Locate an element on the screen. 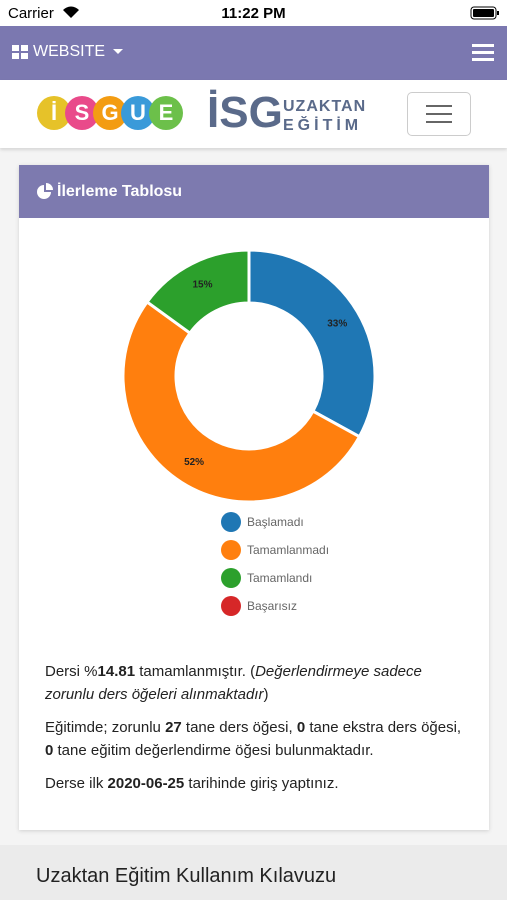 This screenshot has height=900, width=507. clock: 11:22 PM is located at coordinates (253, 13).